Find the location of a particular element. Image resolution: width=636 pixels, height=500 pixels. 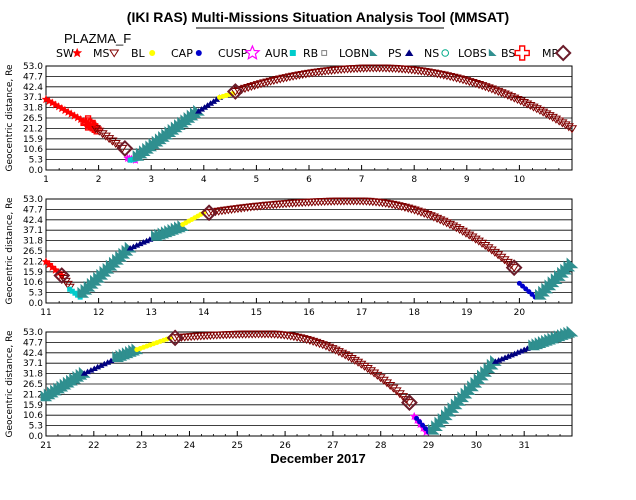

legend-label-bl: BL is located at coordinates (138, 53).